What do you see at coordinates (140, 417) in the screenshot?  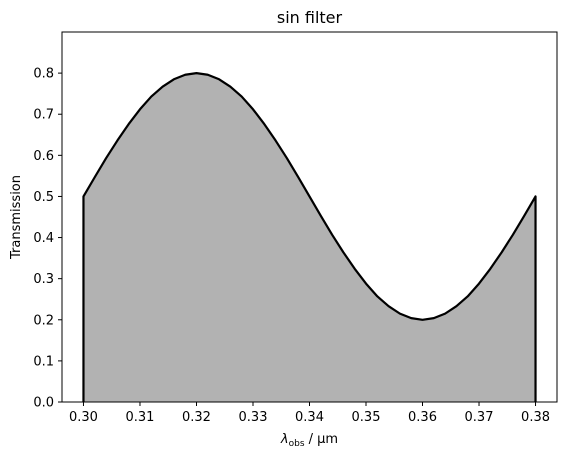 I see `x-tick-label: 0.31` at bounding box center [140, 417].